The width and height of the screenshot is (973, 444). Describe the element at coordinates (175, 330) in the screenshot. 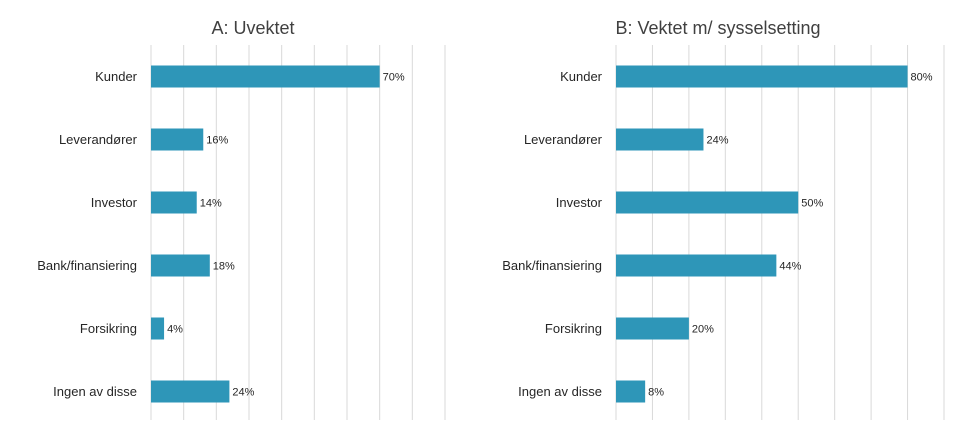

I see `data-label: 4%` at that location.